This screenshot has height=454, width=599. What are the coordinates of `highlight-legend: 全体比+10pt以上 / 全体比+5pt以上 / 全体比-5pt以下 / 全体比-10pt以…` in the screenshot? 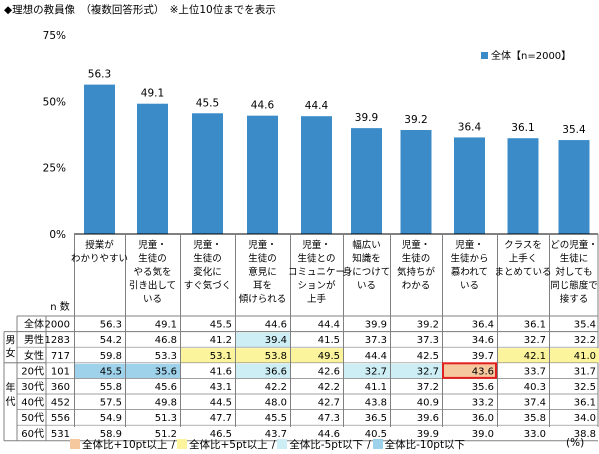 It's located at (269, 444).